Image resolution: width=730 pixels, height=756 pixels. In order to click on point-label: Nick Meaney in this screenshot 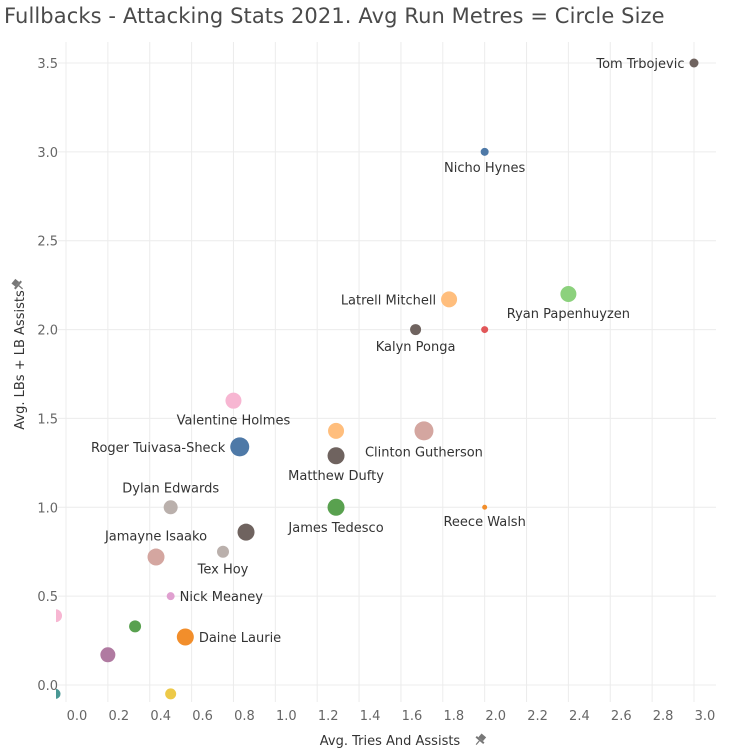, I will do `click(222, 597)`.